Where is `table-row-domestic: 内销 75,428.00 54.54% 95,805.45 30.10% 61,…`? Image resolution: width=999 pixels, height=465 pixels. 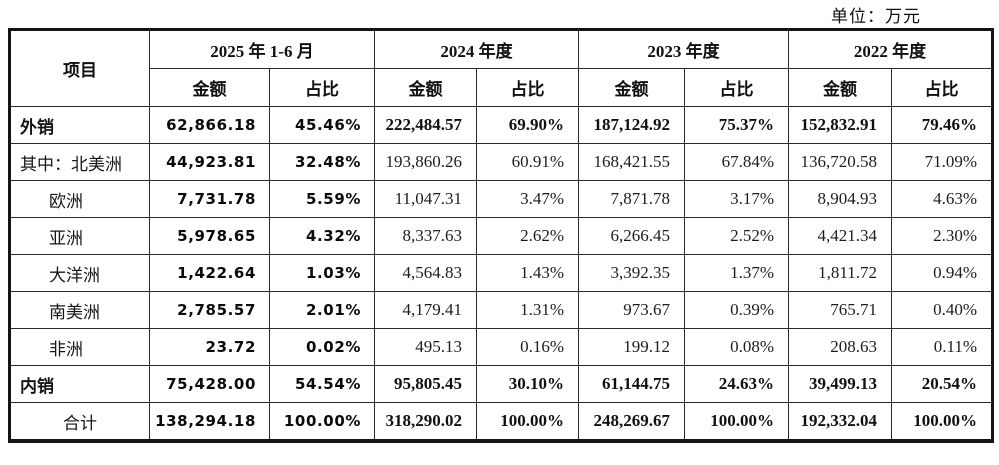
table-row-domestic: 内销 75,428.00 54.54% 95,805.45 30.10% 61,… is located at coordinates (501, 384).